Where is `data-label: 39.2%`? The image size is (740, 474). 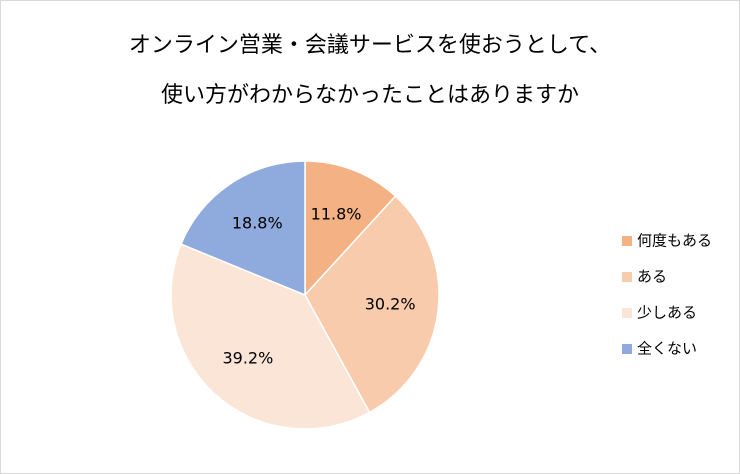 data-label: 39.2% is located at coordinates (247, 357).